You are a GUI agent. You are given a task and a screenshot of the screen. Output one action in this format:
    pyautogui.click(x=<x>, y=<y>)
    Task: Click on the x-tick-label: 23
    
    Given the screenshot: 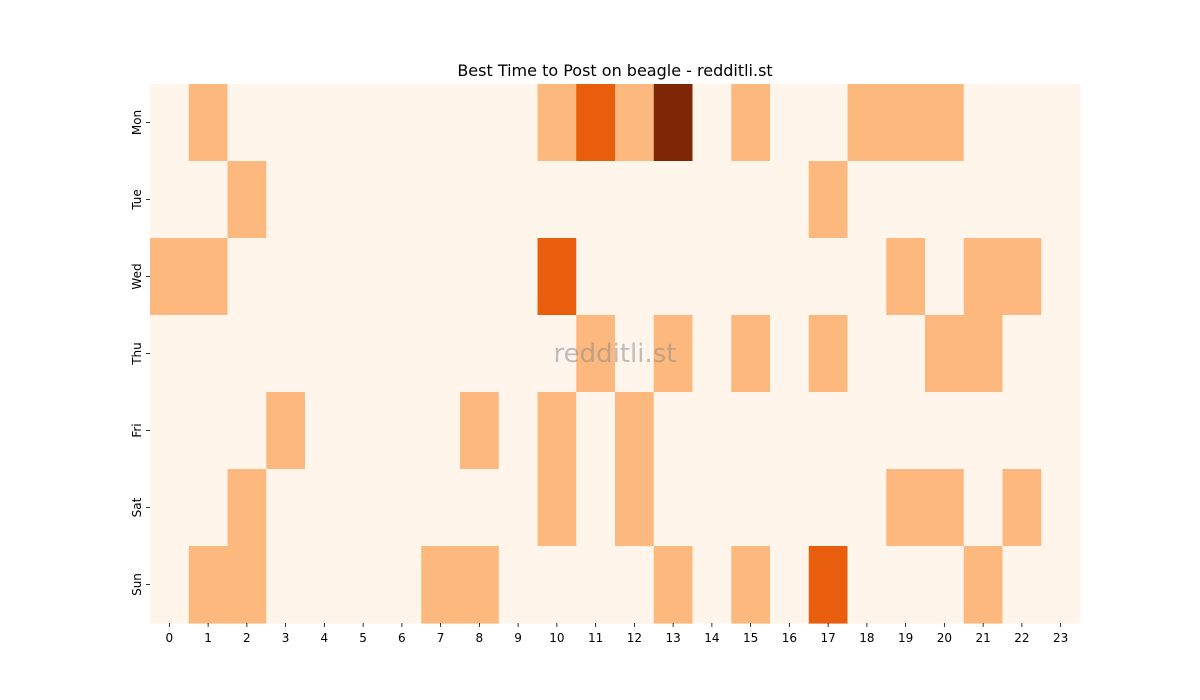 What is the action you would take?
    pyautogui.click(x=1060, y=638)
    